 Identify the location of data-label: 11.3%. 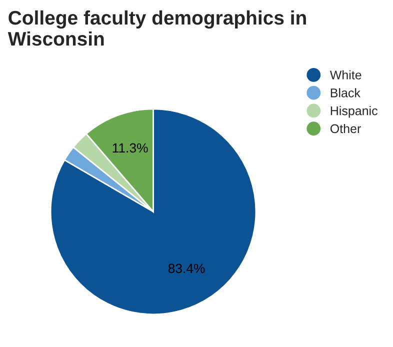
(130, 148).